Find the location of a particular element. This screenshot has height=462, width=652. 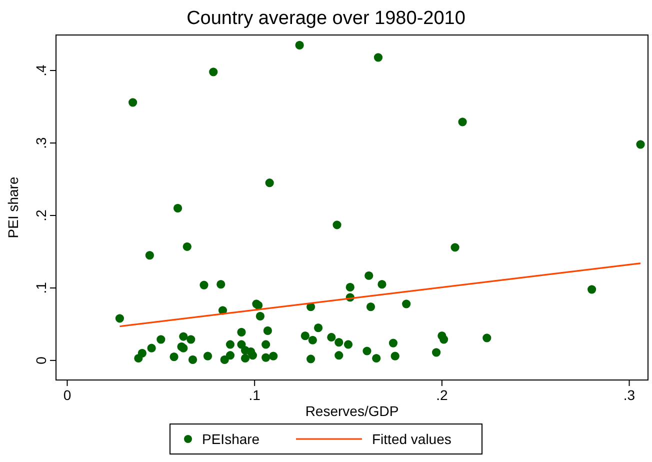

x-tick-label: .3 is located at coordinates (629, 395).